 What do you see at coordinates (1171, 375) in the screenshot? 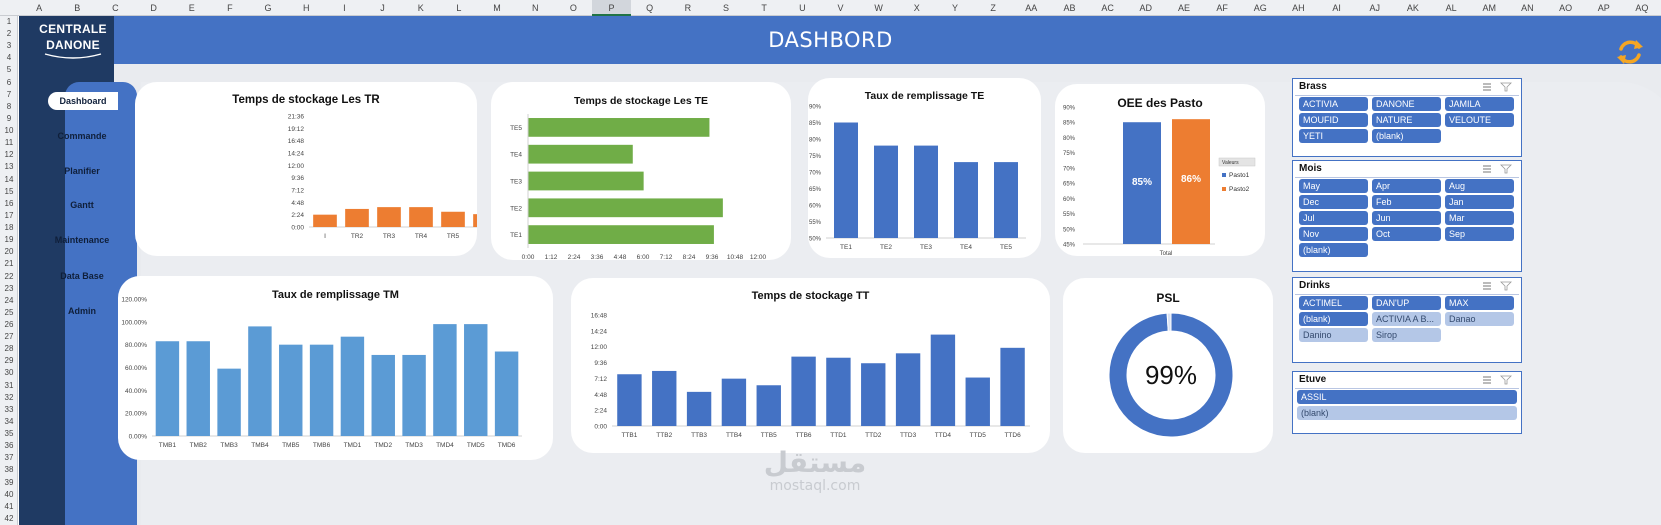
I see `donut-slice` at bounding box center [1171, 375].